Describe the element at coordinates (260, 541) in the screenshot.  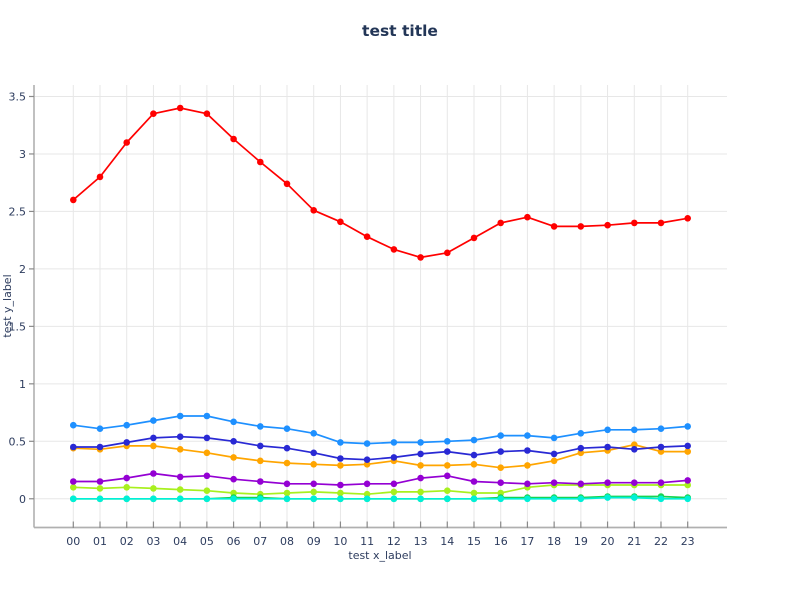
I see `x-tick-label: 07` at that location.